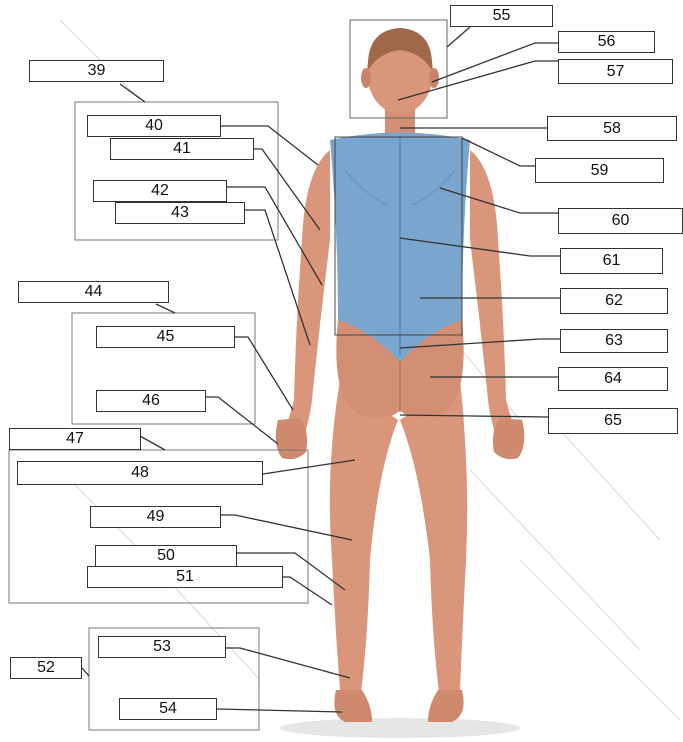 Image resolution: width=683 pixels, height=742 pixels. Describe the element at coordinates (154, 126) in the screenshot. I see `label-40: 40` at that location.